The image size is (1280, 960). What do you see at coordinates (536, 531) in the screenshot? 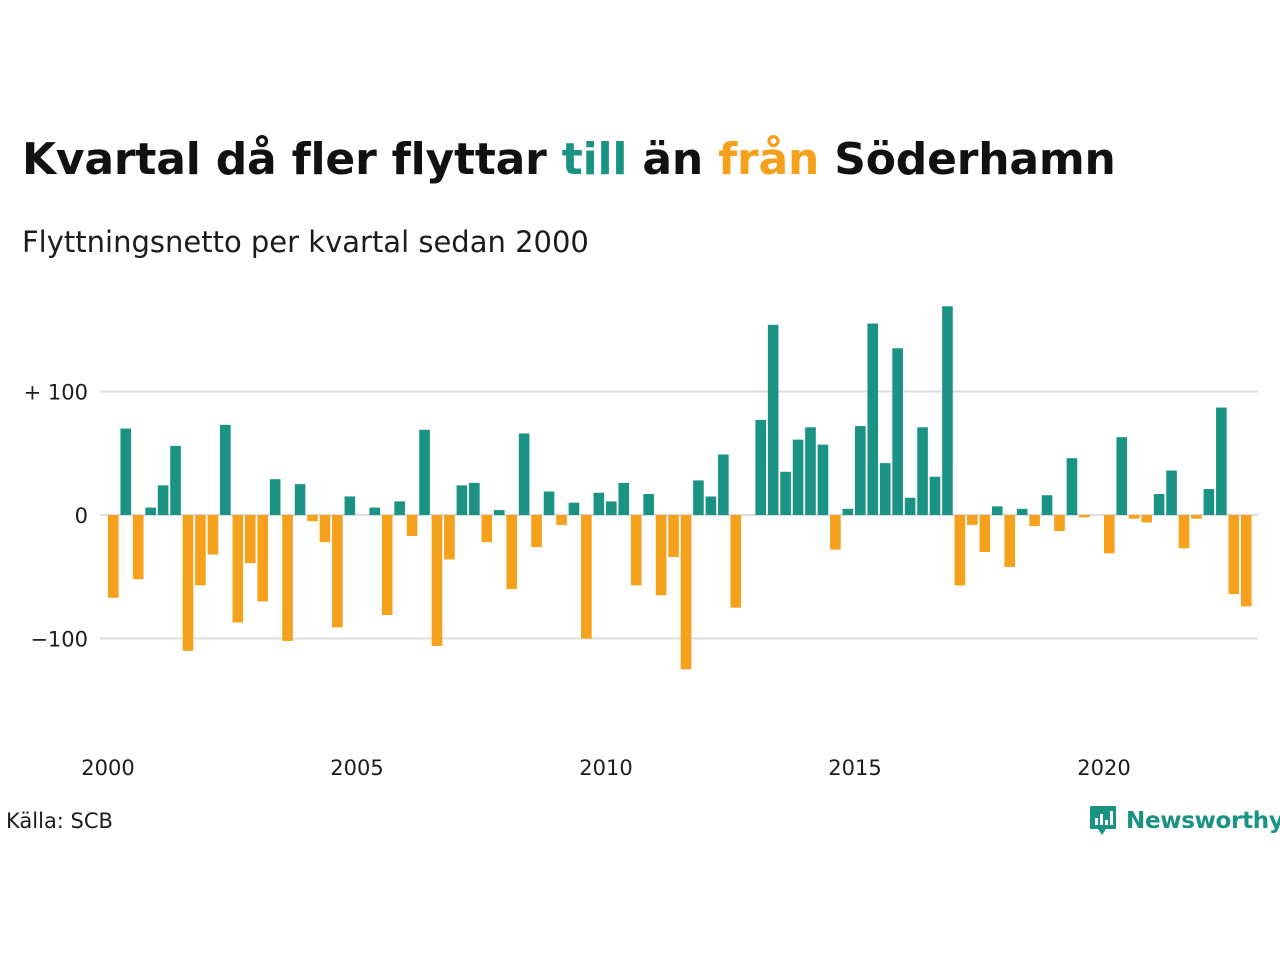
I see `bar-q35` at bounding box center [536, 531].